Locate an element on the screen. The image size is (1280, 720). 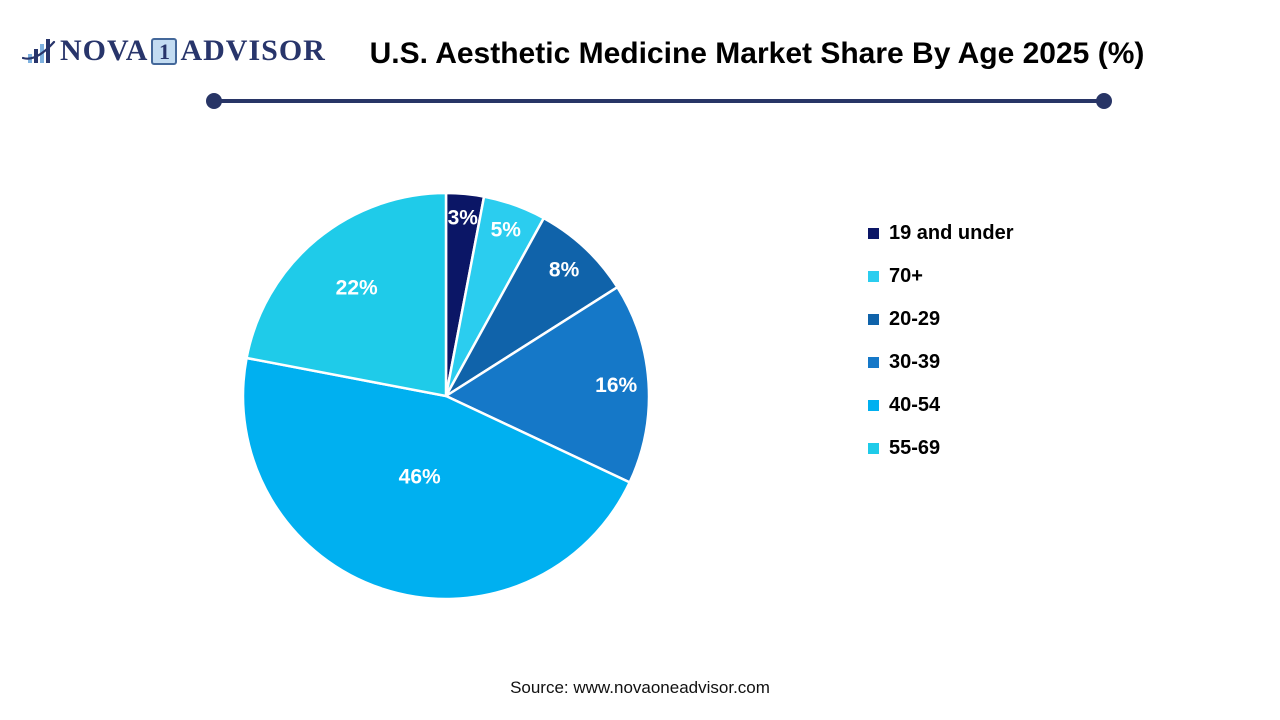
brand-logo: NOVA 1 ADVISOR is located at coordinates (174, 51).